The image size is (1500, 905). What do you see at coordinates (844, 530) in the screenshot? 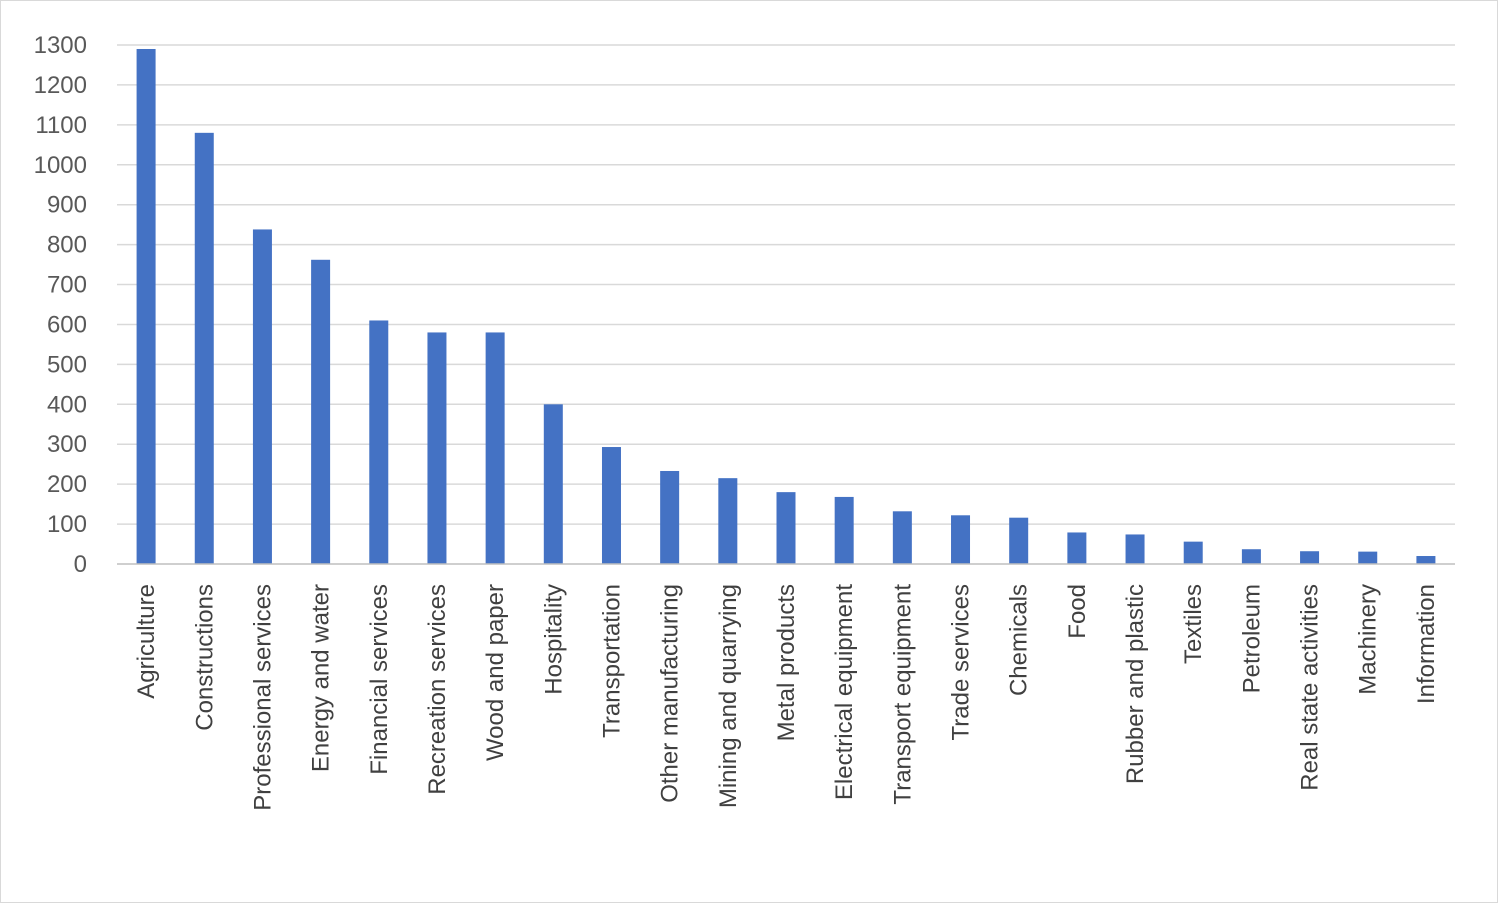
I see `bar-electrical-equipment` at bounding box center [844, 530].